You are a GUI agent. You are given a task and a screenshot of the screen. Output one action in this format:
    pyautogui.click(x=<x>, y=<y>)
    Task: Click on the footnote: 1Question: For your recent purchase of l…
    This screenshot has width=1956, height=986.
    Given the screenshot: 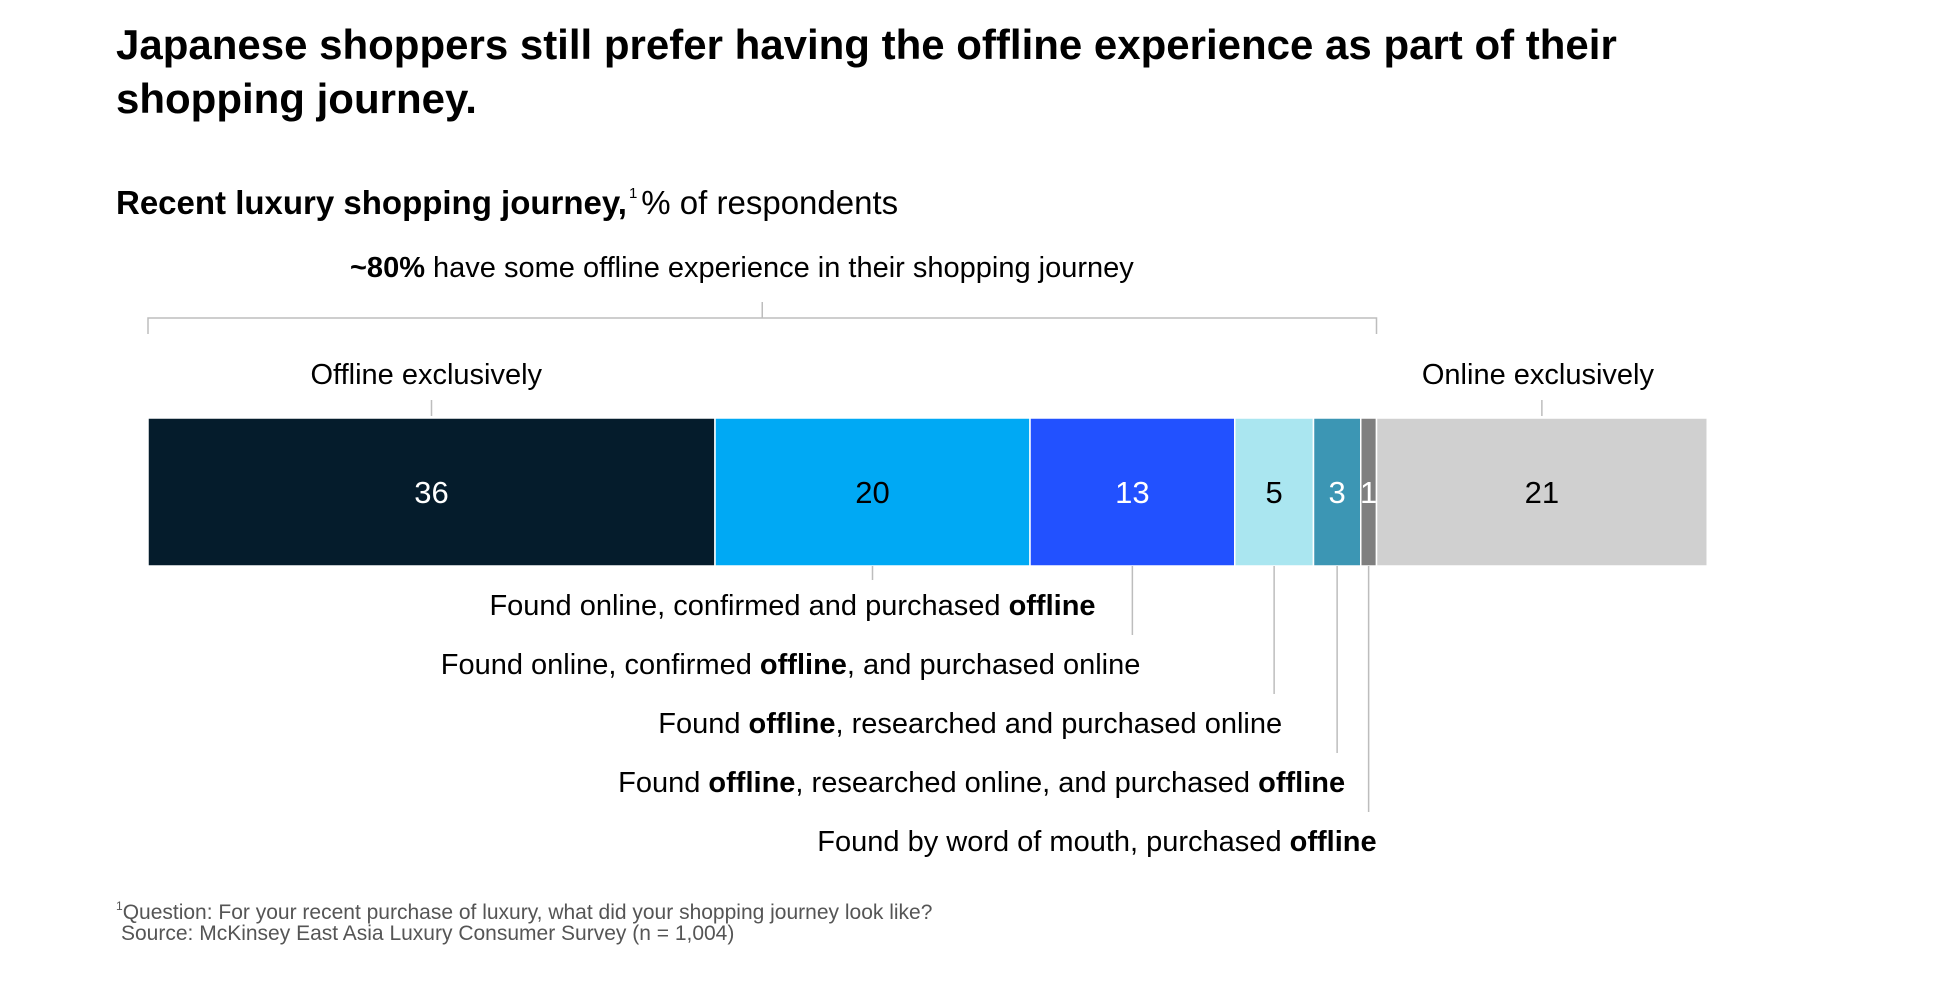 What is the action you would take?
    pyautogui.click(x=524, y=909)
    